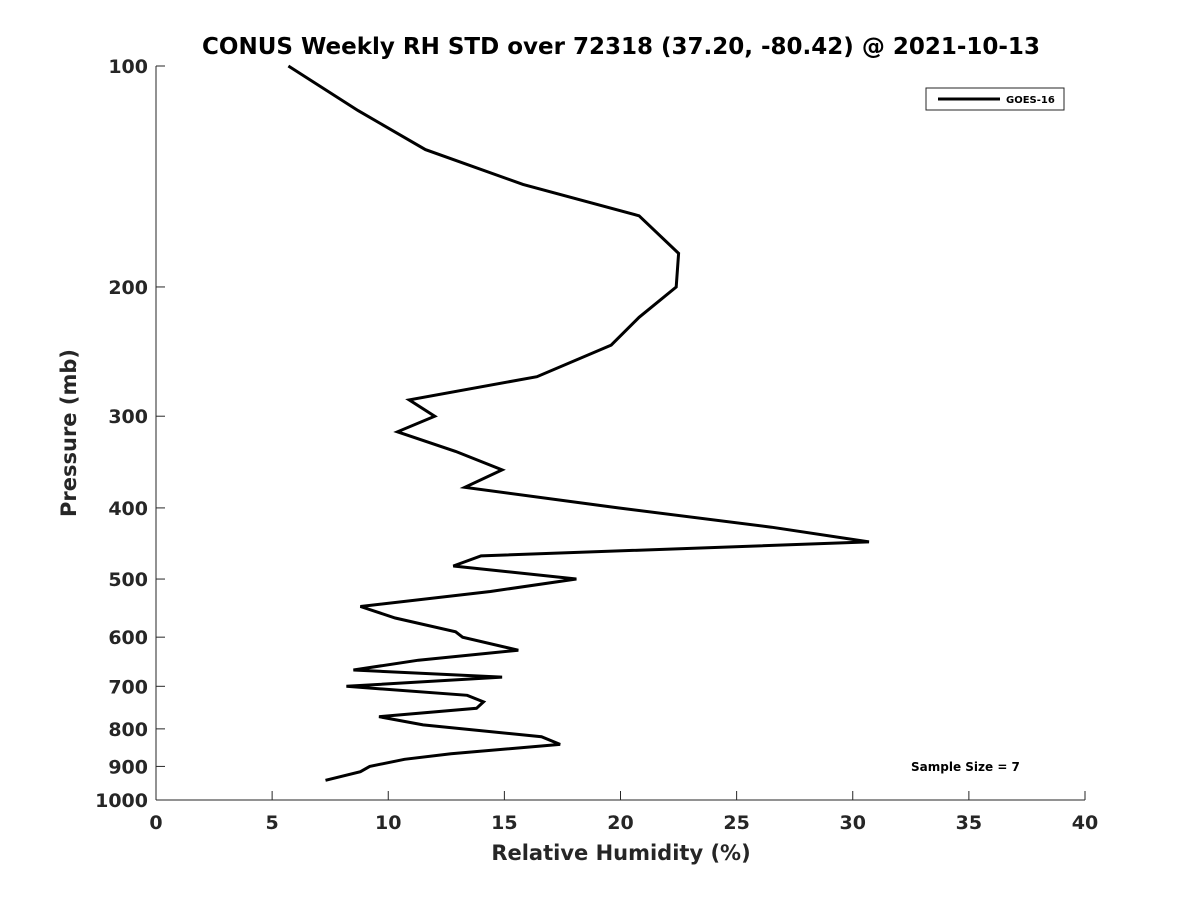 The width and height of the screenshot is (1200, 900). I want to click on x-tick-label: 40, so click(1085, 823).